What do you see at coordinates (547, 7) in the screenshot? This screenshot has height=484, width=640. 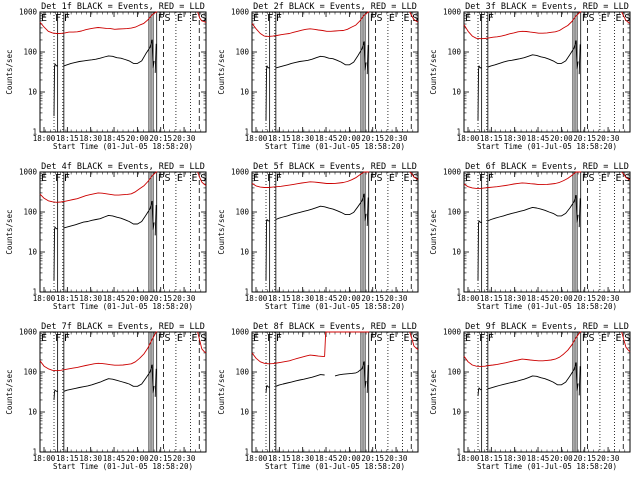 I see `panel-title: Det 3f BLACK = Events, RED = LLD` at bounding box center [547, 7].